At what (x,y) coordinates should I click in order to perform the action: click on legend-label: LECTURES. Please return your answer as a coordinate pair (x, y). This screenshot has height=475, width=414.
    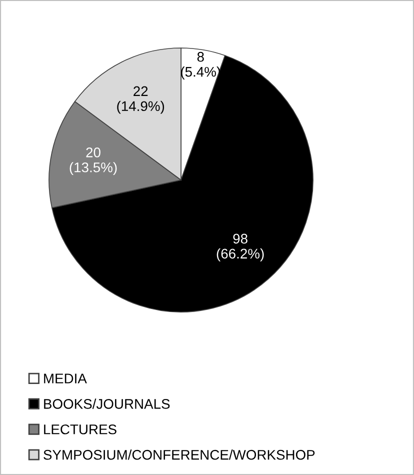
    Looking at the image, I should click on (80, 429).